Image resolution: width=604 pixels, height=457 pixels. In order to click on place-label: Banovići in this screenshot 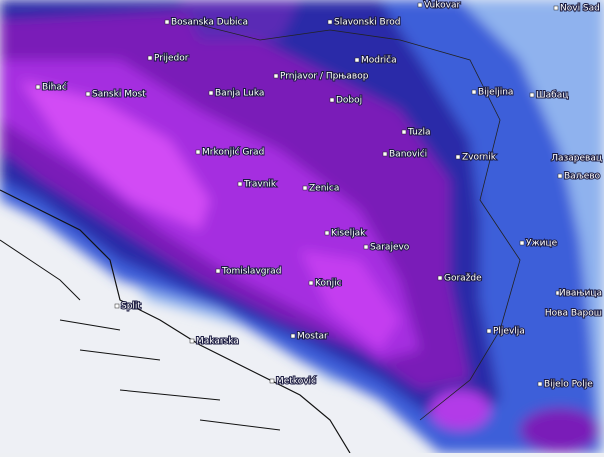, I will do `click(408, 154)`.